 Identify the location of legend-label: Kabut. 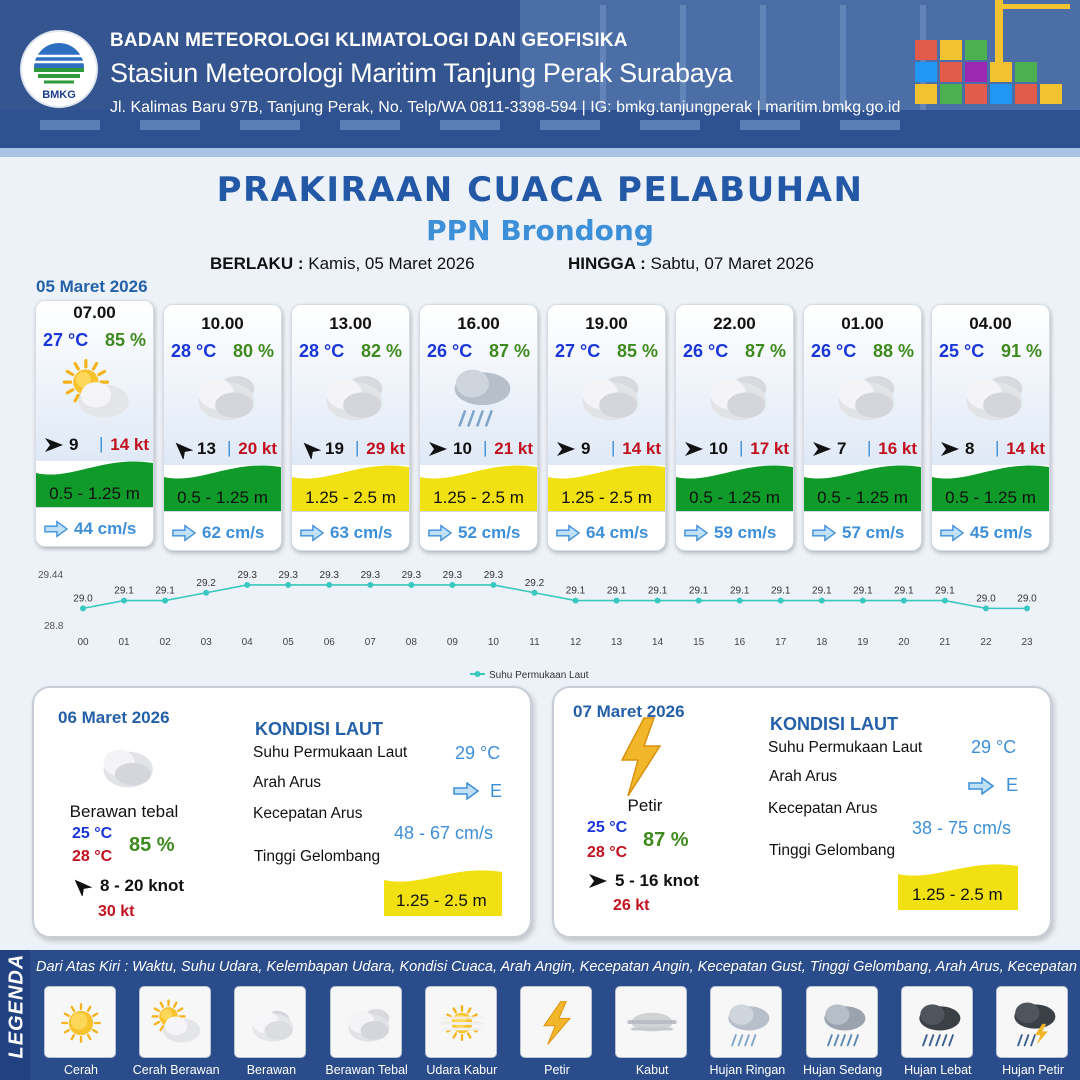
(652, 1070).